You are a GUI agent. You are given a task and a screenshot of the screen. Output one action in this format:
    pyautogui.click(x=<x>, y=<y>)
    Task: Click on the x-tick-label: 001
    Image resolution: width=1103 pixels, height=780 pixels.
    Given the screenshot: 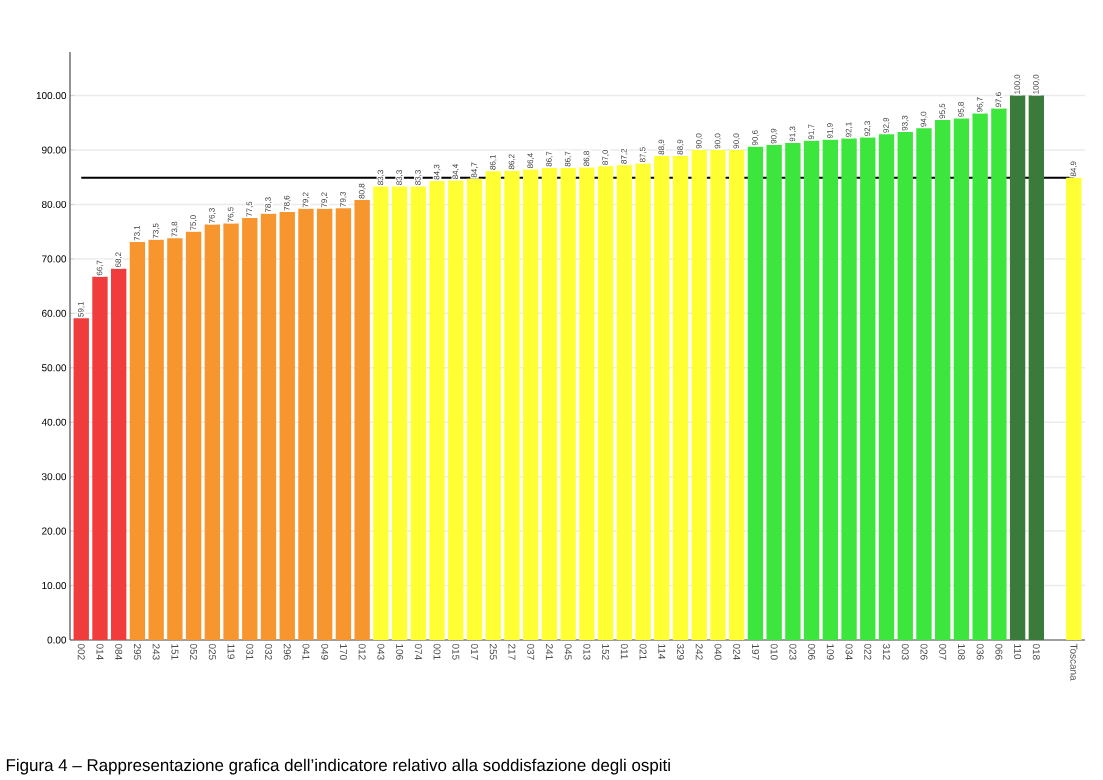 What is the action you would take?
    pyautogui.click(x=437, y=651)
    